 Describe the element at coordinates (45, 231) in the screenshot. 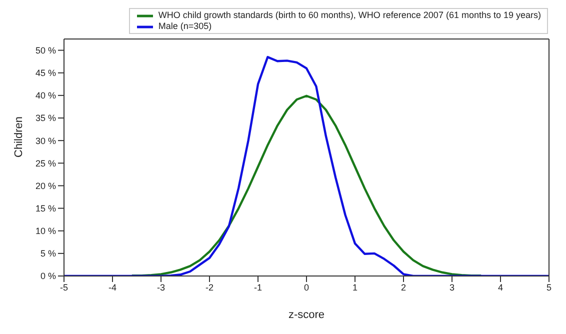

I see `y-tick-label: 10 %` at that location.